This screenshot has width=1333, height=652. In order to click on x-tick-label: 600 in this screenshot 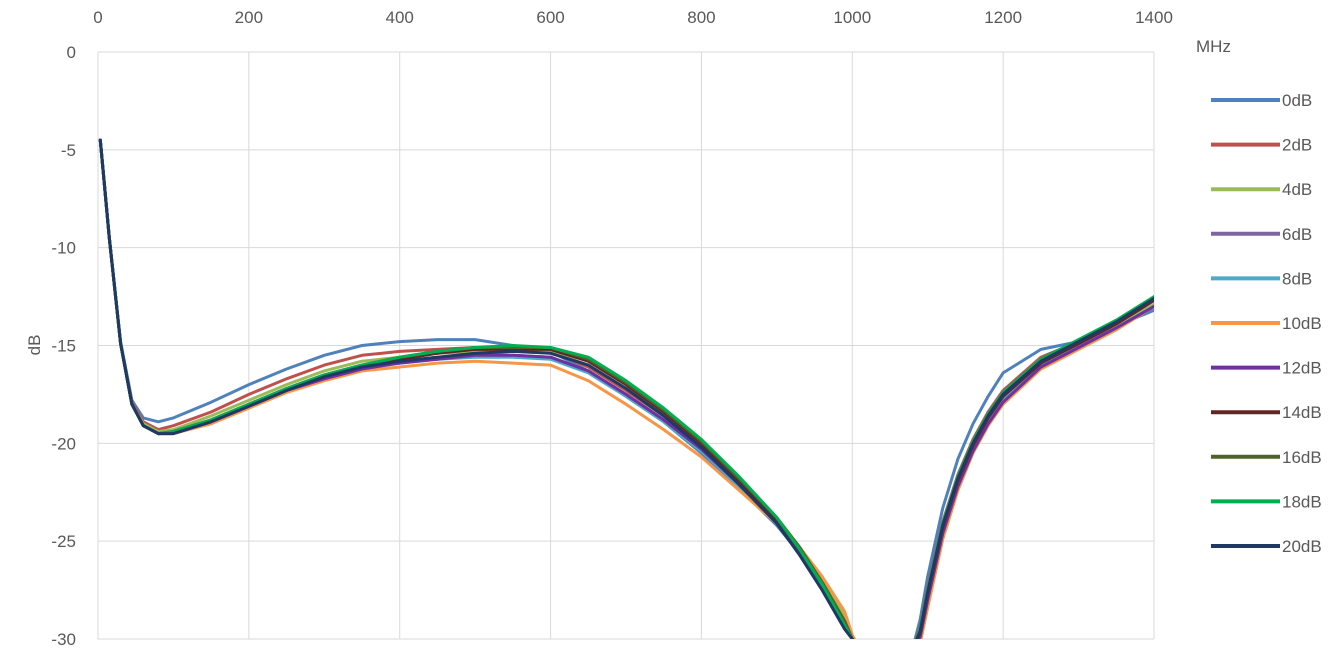, I will do `click(550, 17)`.